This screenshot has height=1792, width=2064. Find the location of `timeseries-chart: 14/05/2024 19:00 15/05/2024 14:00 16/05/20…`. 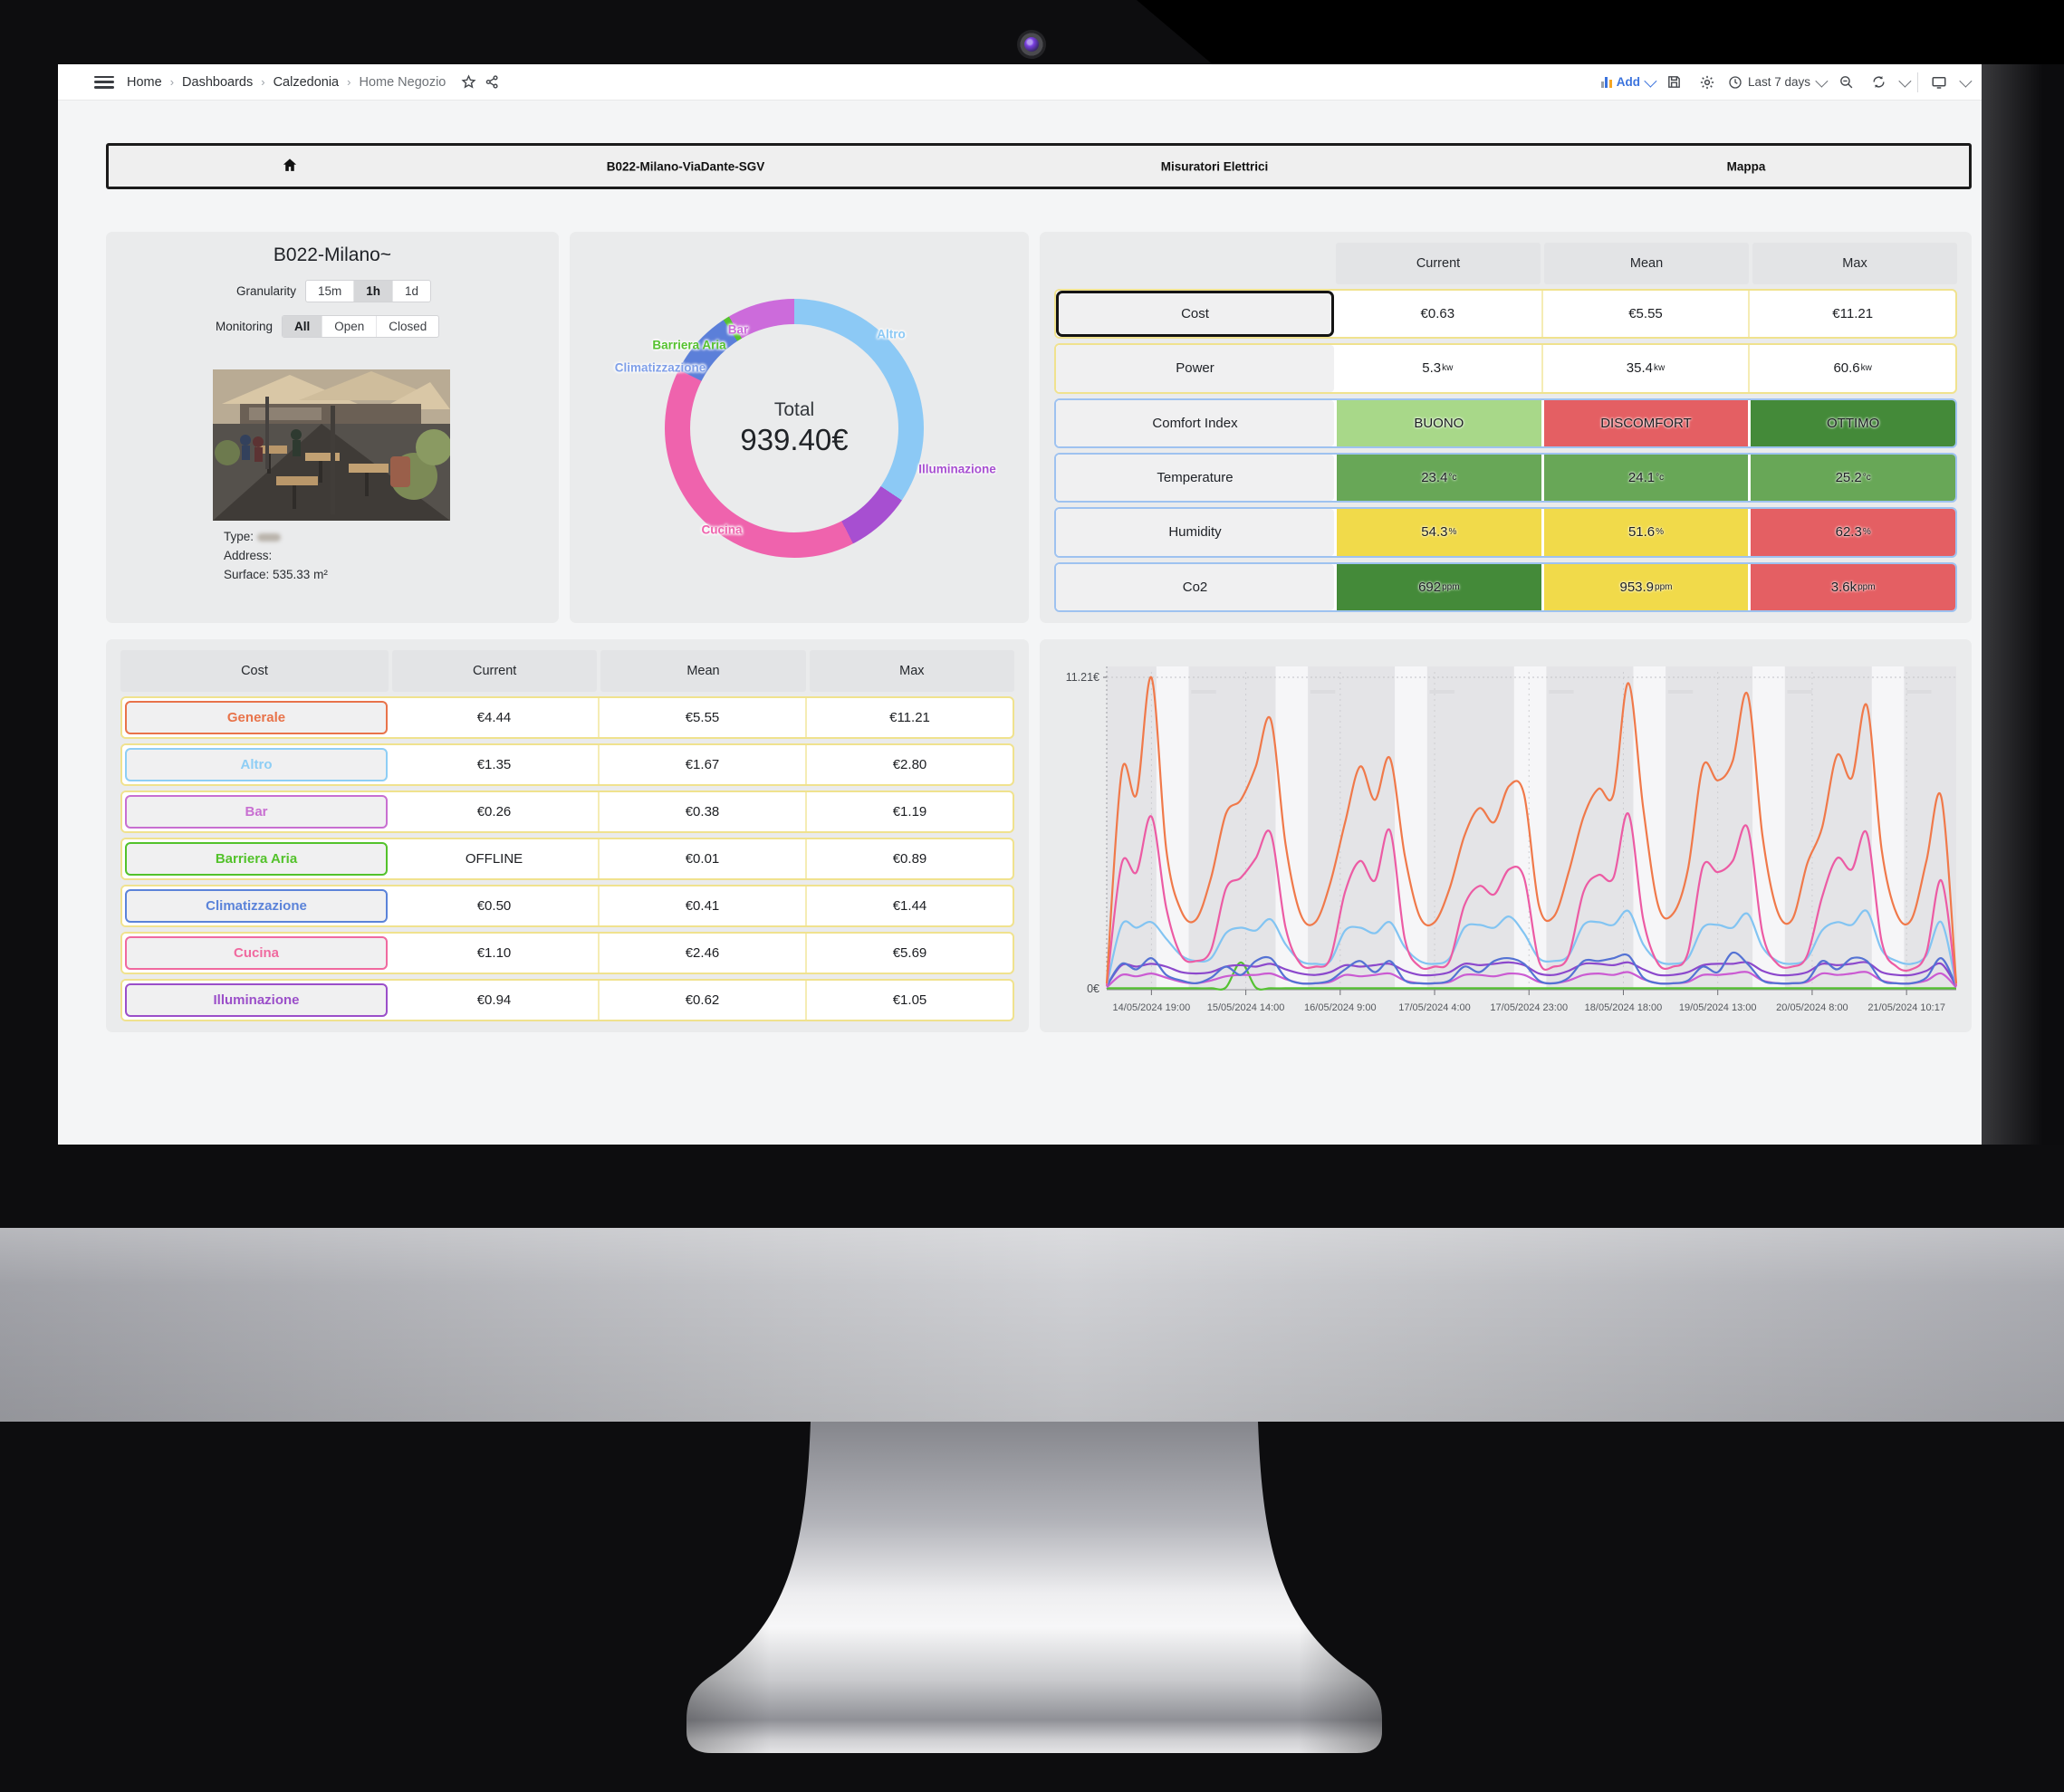

timeseries-chart: 14/05/2024 19:00 15/05/2024 14:00 16/05/20… is located at coordinates (1506, 835).